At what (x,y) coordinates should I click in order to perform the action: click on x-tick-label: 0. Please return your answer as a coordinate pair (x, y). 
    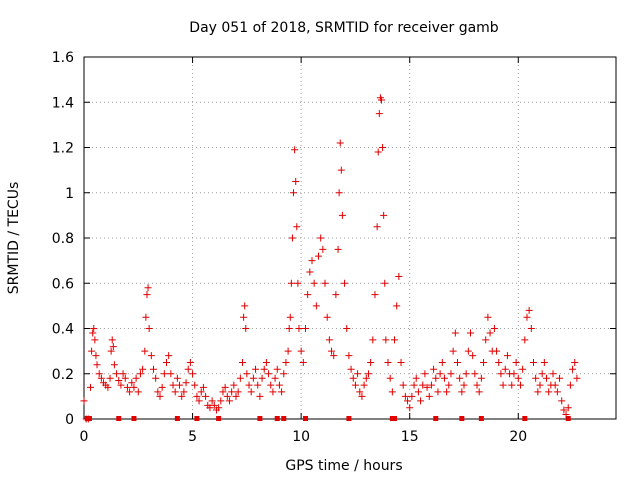
    Looking at the image, I should click on (84, 437).